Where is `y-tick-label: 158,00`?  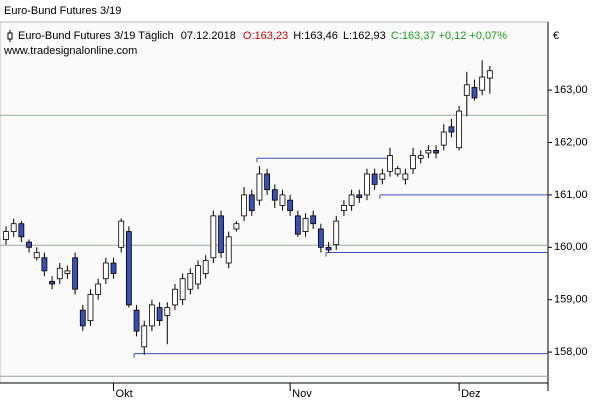 y-tick-label: 158,00 is located at coordinates (571, 352).